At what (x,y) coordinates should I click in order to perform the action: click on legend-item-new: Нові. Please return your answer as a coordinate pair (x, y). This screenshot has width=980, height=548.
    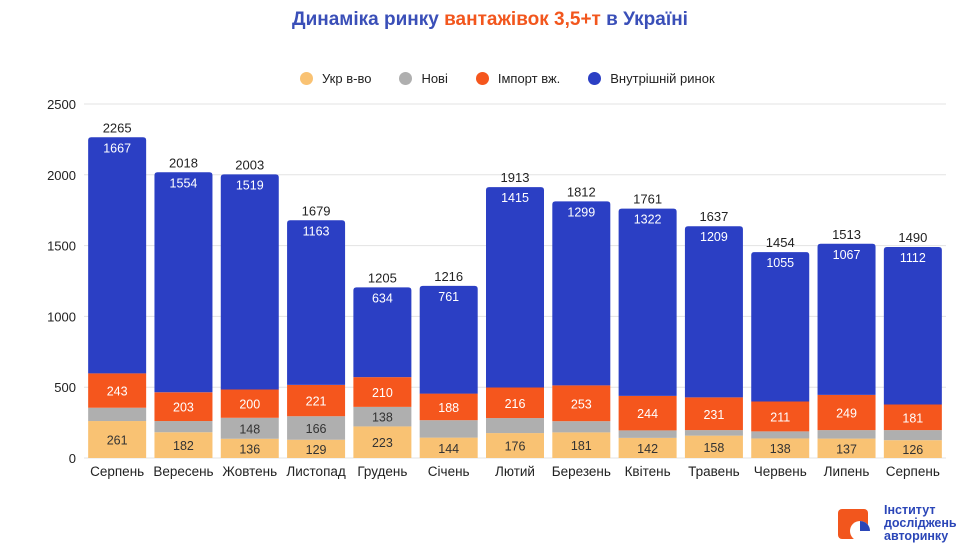
    Looking at the image, I should click on (423, 78).